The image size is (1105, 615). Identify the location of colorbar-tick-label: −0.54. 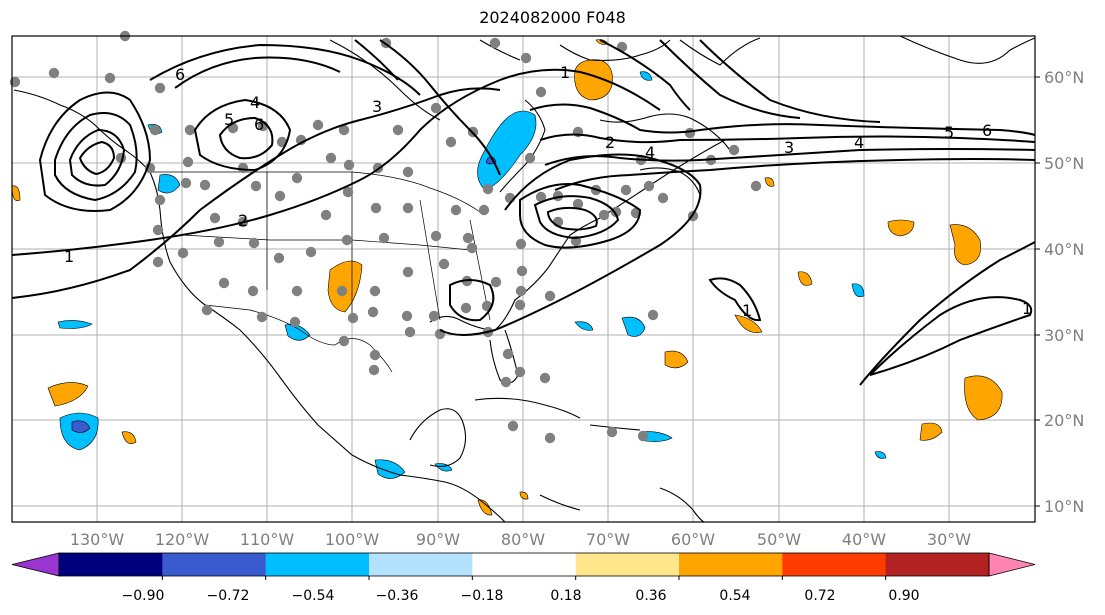
(313, 596).